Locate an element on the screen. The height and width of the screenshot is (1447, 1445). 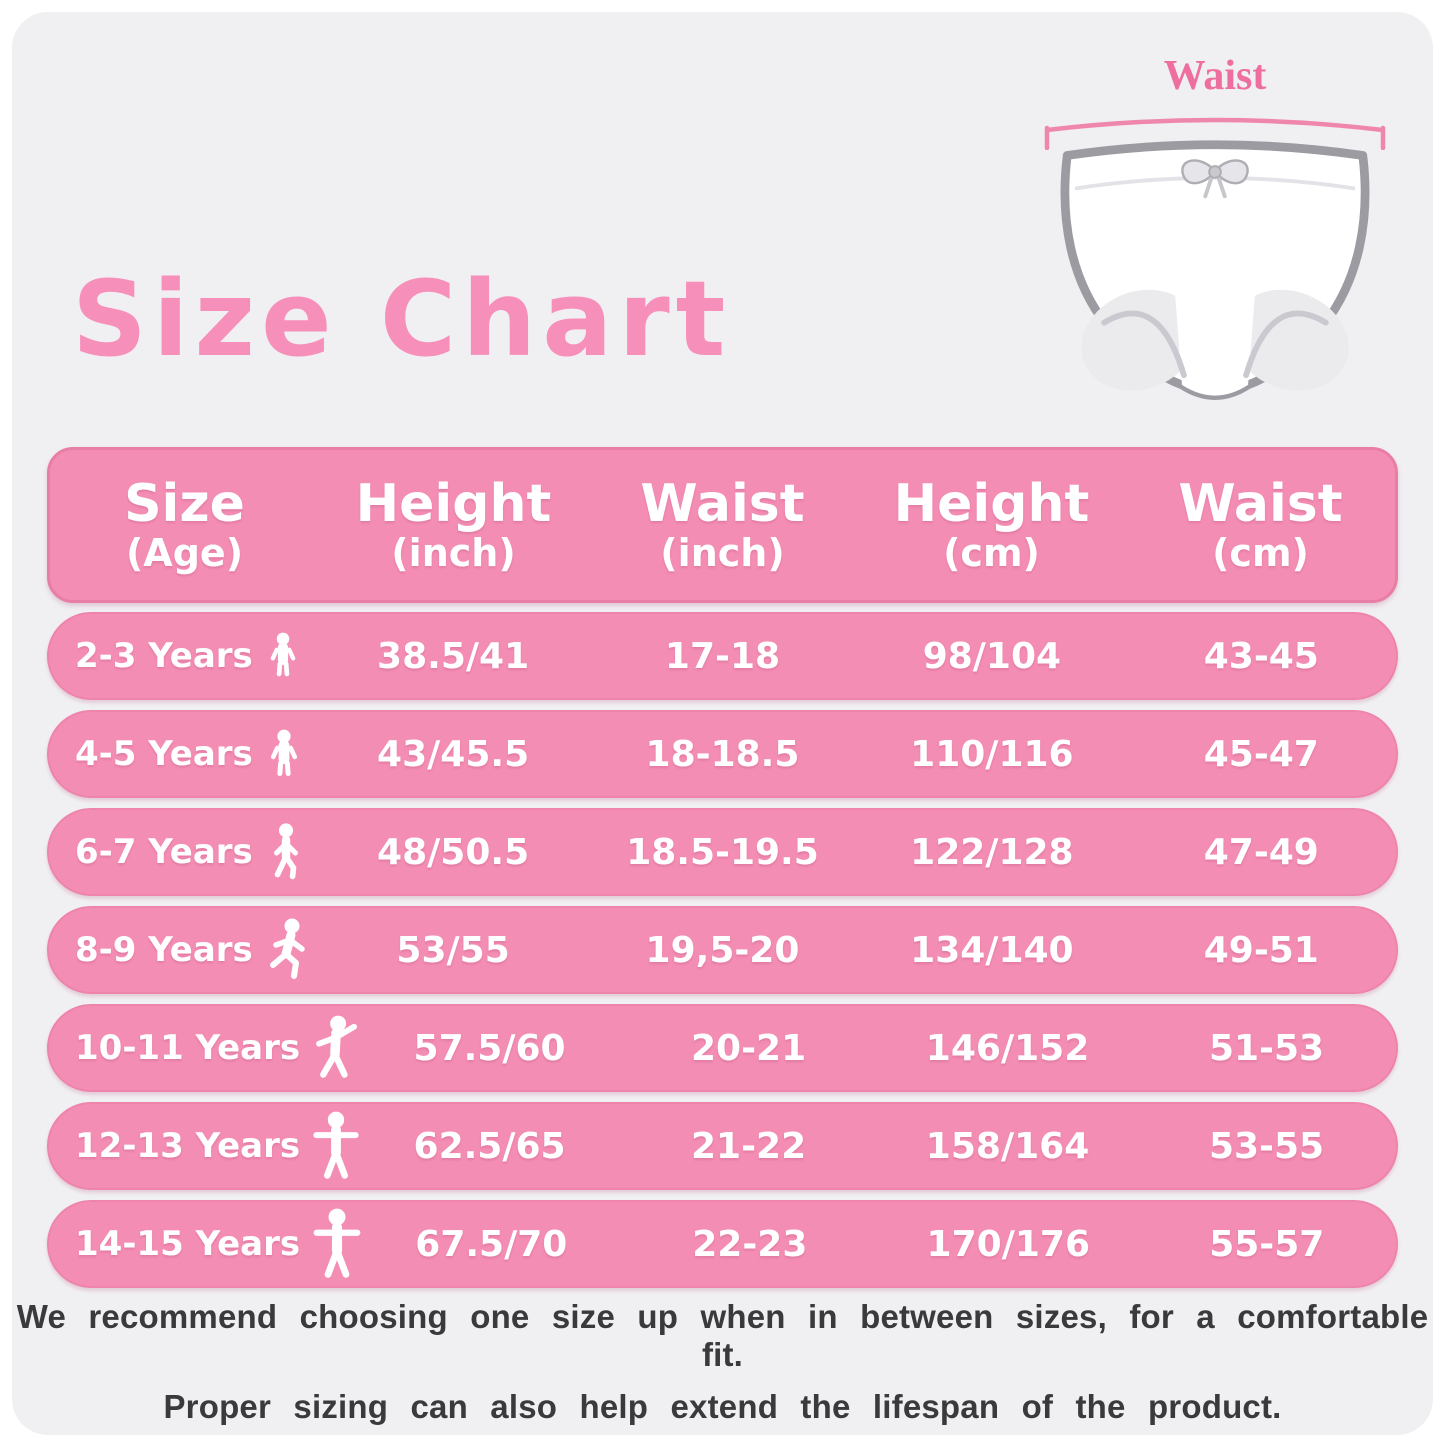
height-cm-value: 98/104 is located at coordinates (992, 656).